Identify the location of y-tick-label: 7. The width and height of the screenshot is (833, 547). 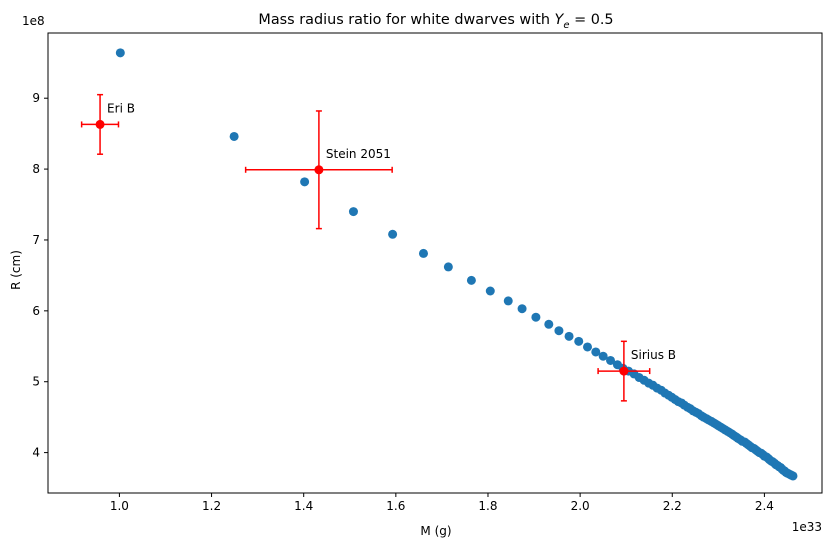
(36, 240).